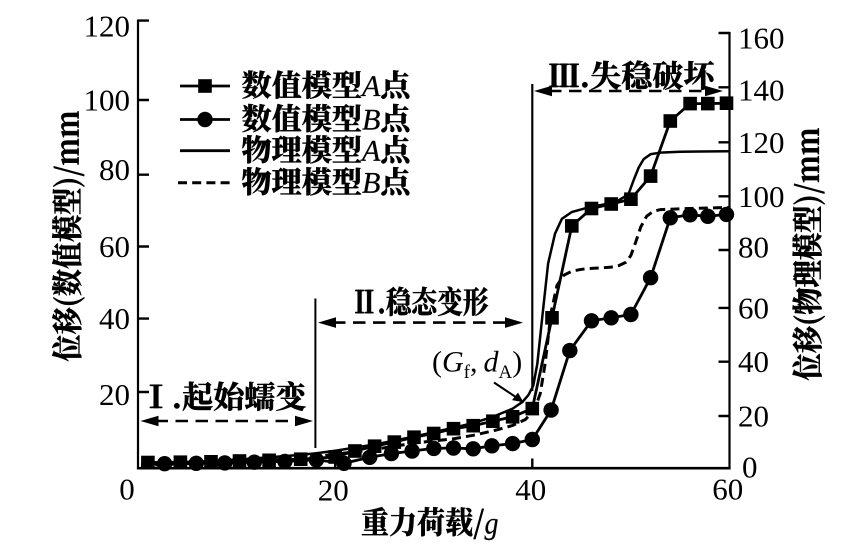 This screenshot has width=863, height=552. Describe the element at coordinates (761, 90) in the screenshot. I see `svg-text: 140` at that location.